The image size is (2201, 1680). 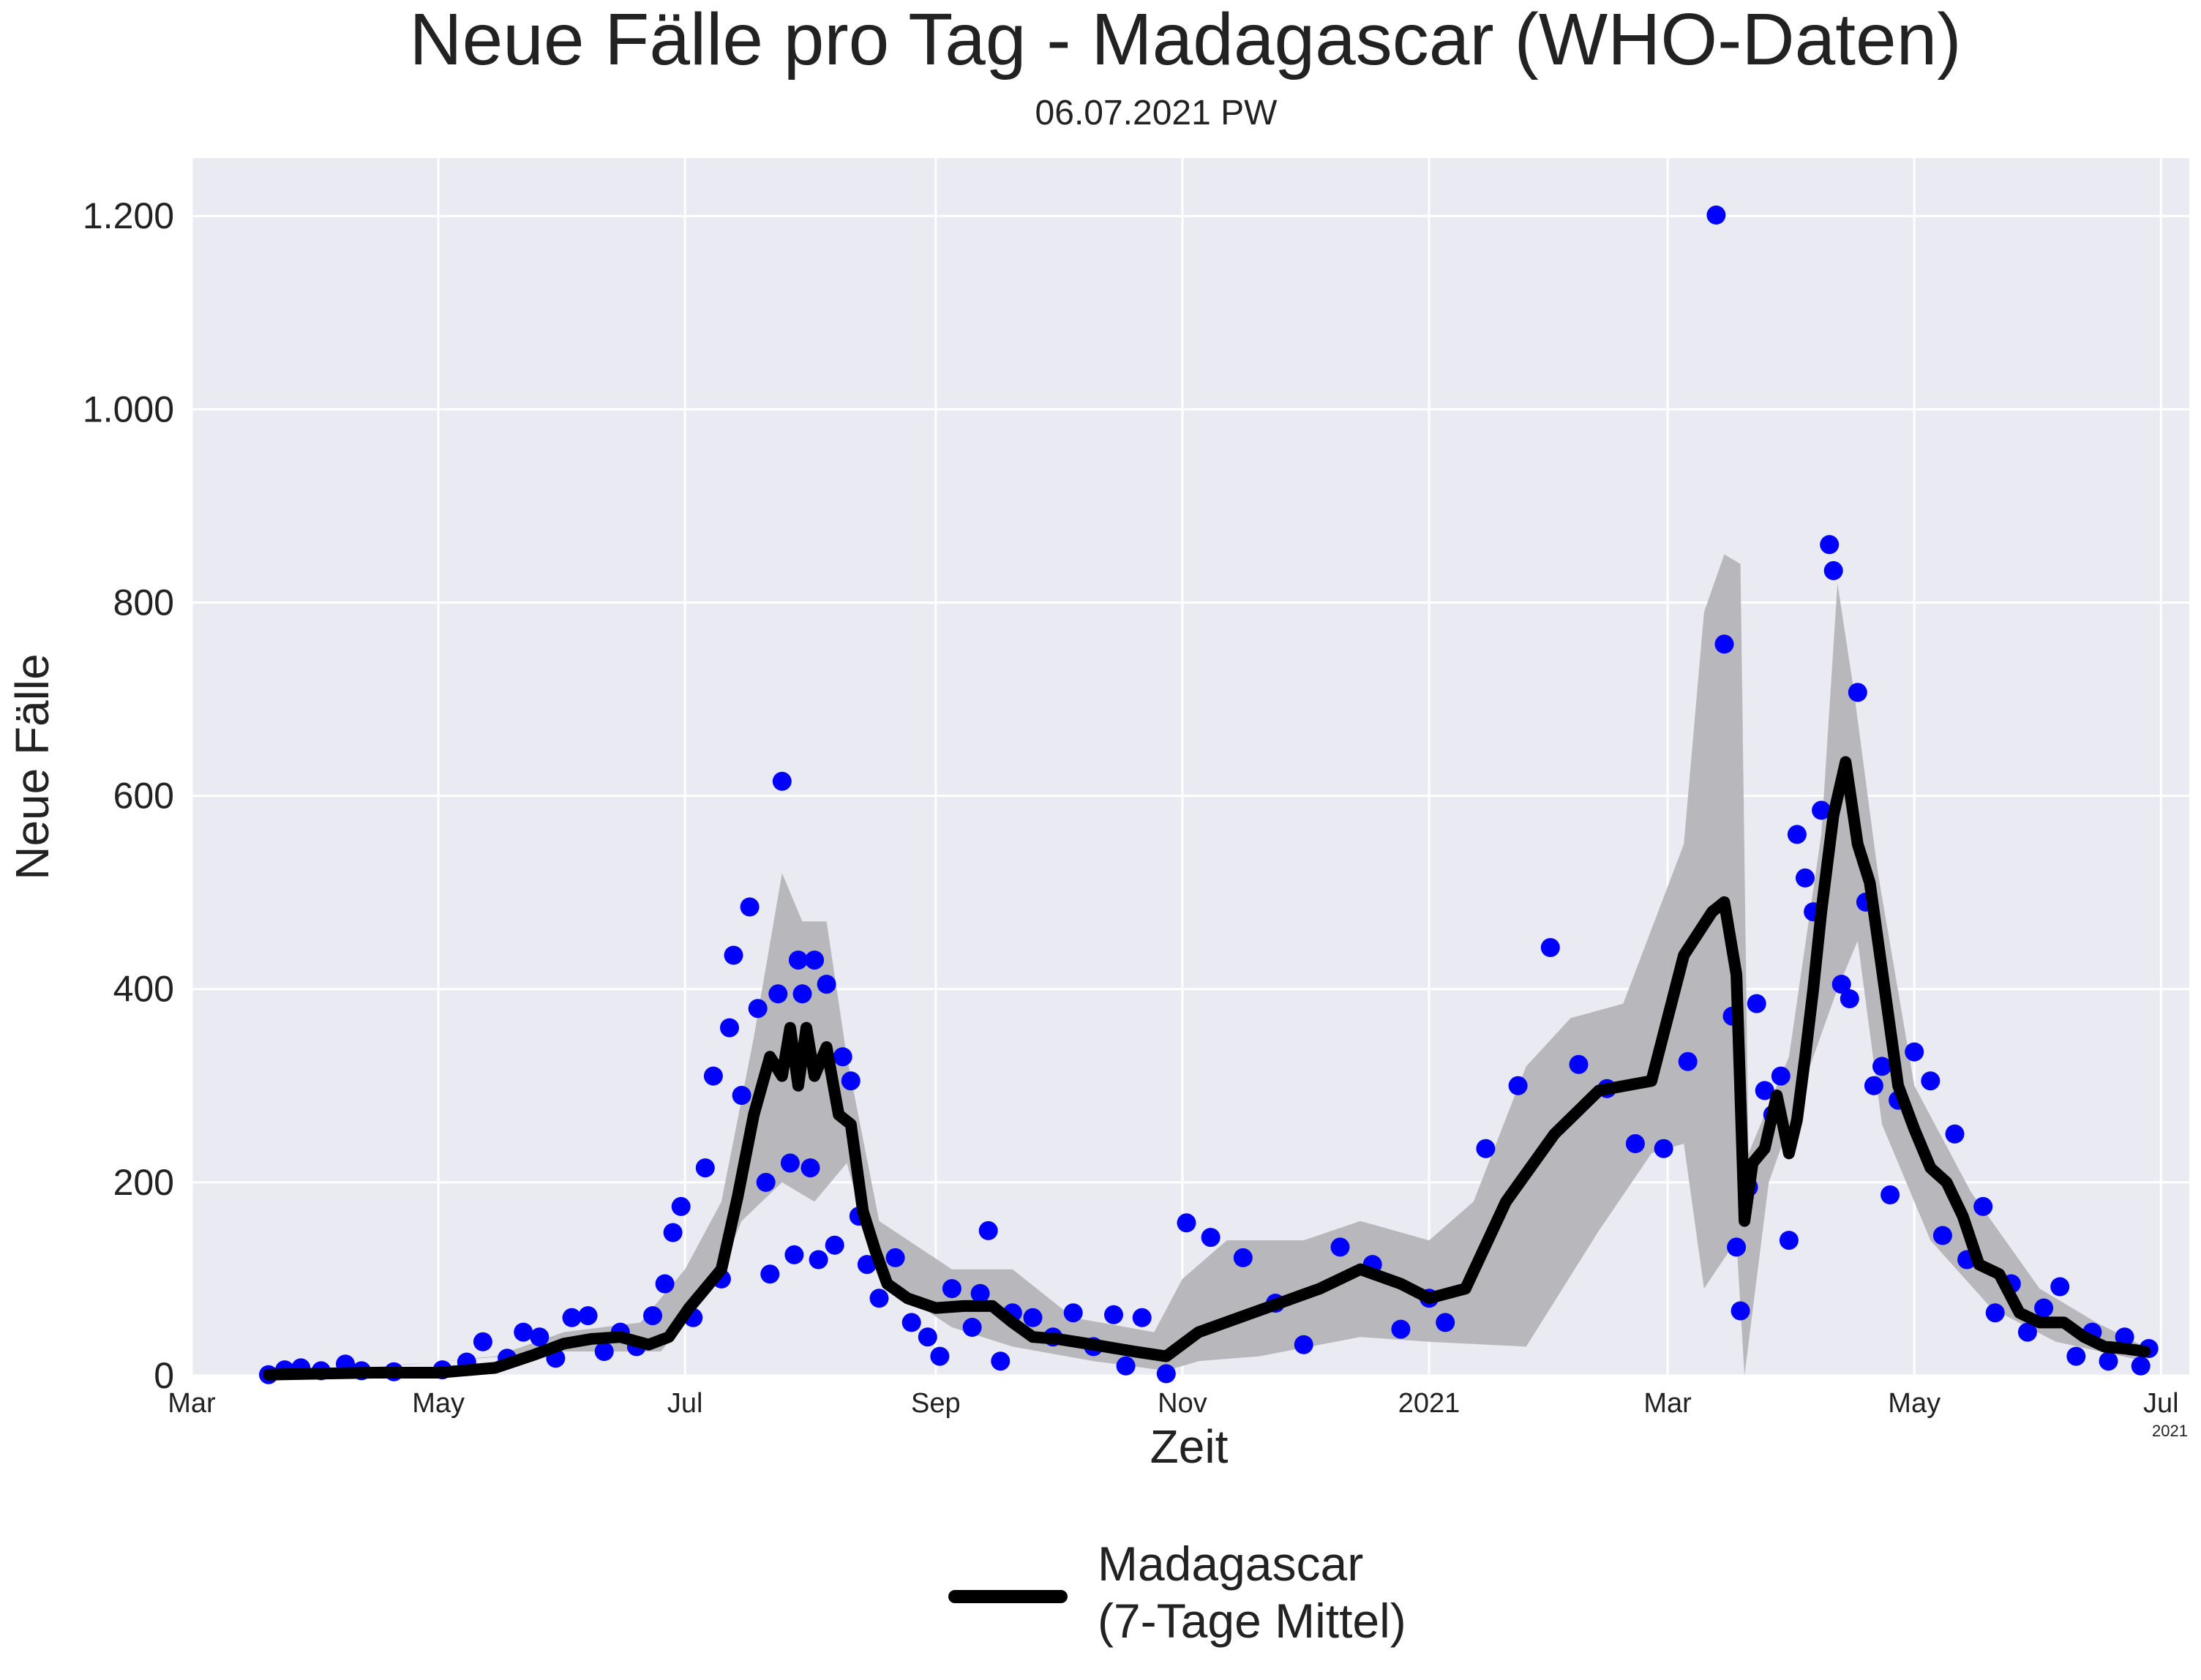 I want to click on y-tick-labels: 0 200 400 600 800 1.000 1.200, so click(x=129, y=795).